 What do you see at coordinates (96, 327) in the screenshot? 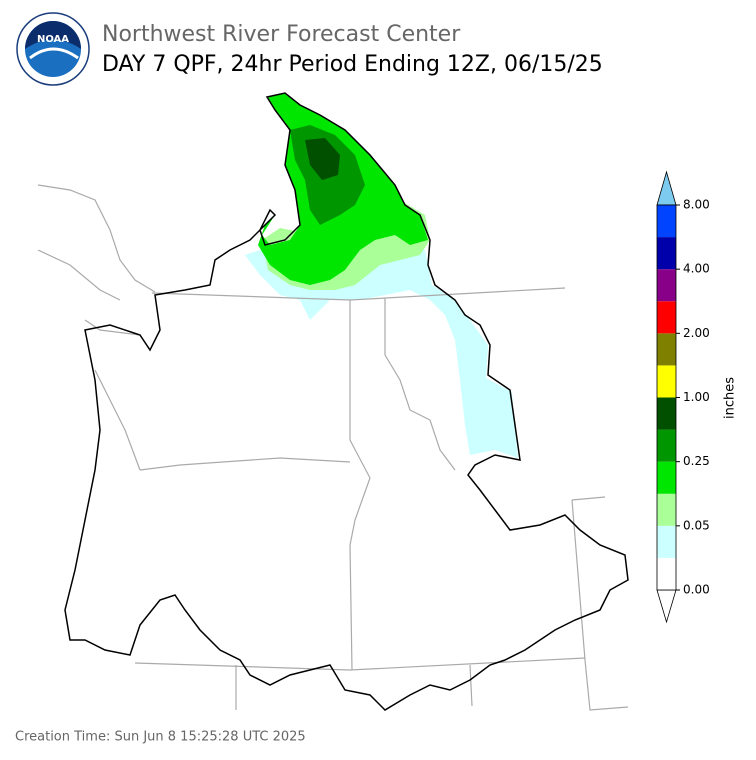
I see `coastline` at bounding box center [96, 327].